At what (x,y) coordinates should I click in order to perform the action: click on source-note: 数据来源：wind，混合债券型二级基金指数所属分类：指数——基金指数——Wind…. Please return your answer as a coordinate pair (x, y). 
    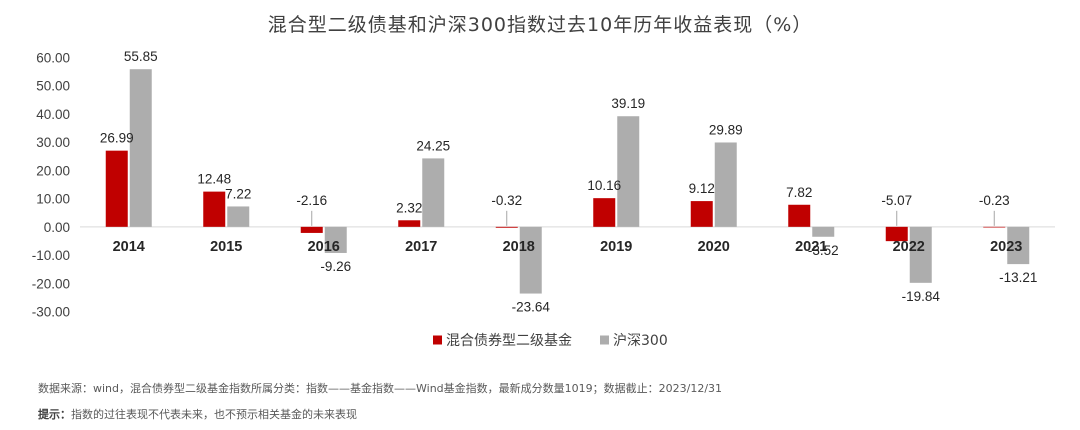
    Looking at the image, I should click on (380, 388).